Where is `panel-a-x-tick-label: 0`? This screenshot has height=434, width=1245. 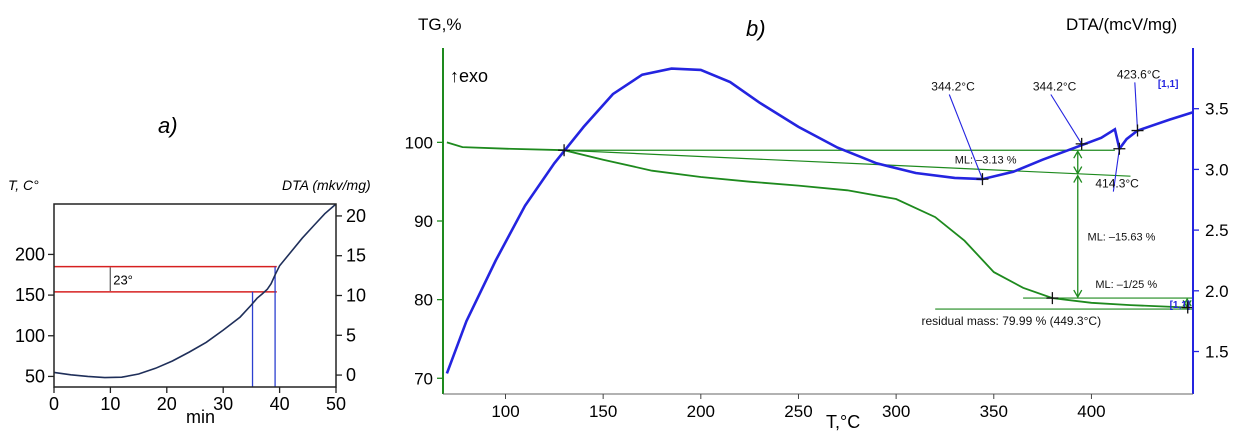 panel-a-x-tick-label: 0 is located at coordinates (54, 404).